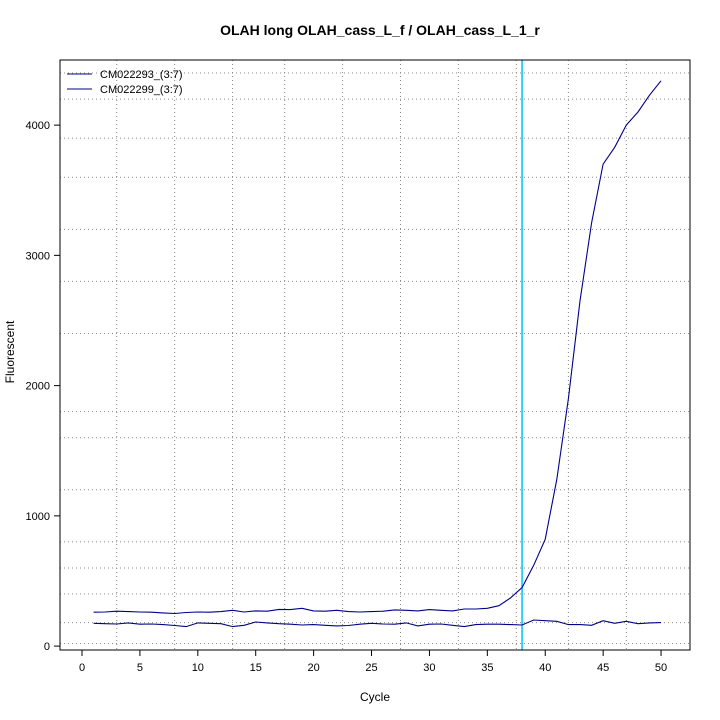 This screenshot has height=720, width=720. I want to click on x-tick-label: 40, so click(545, 668).